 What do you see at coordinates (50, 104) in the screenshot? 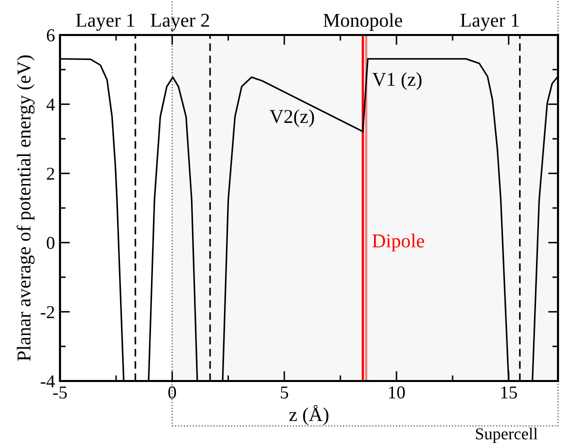
I see `y-tick-label: 4` at bounding box center [50, 104].